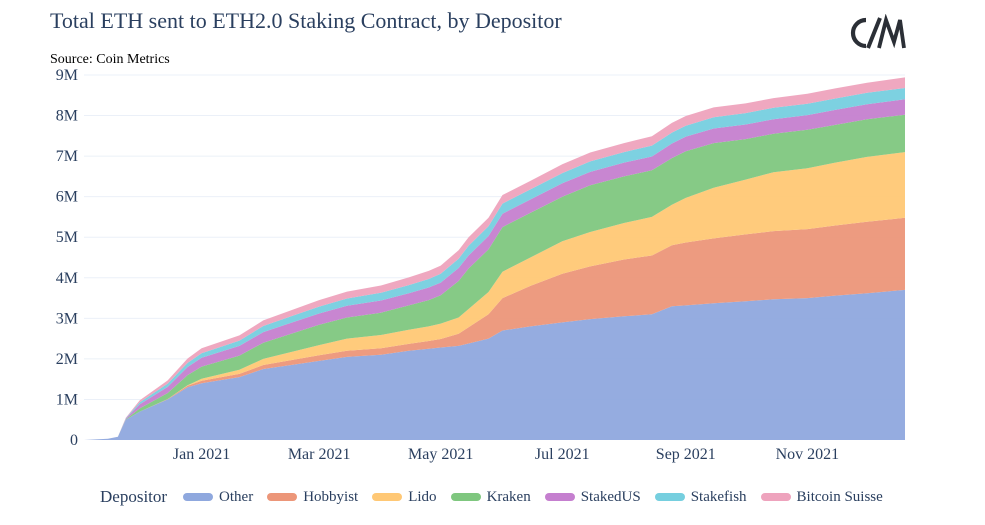 The height and width of the screenshot is (525, 985). I want to click on legend-item-kraken: Kraken, so click(490, 497).